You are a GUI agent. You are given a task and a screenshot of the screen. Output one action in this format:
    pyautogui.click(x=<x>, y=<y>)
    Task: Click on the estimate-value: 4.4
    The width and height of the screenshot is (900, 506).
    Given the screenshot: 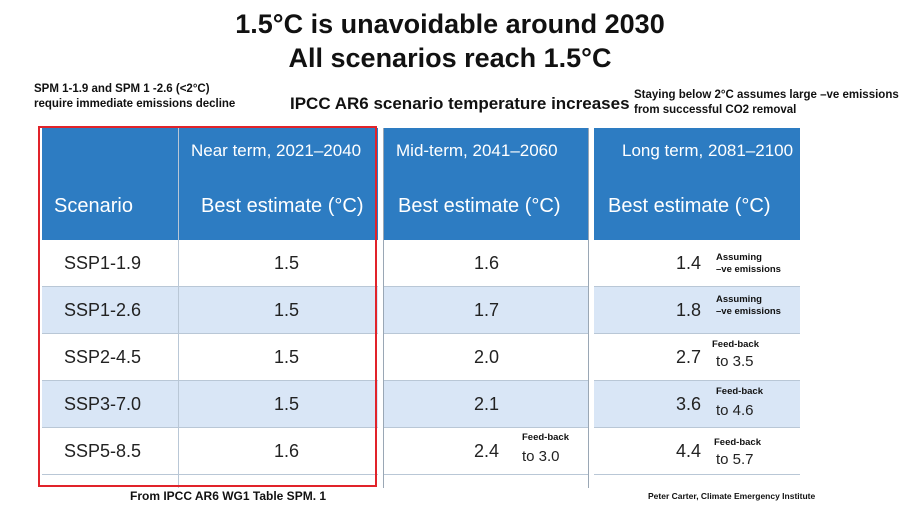 What is the action you would take?
    pyautogui.click(x=689, y=451)
    